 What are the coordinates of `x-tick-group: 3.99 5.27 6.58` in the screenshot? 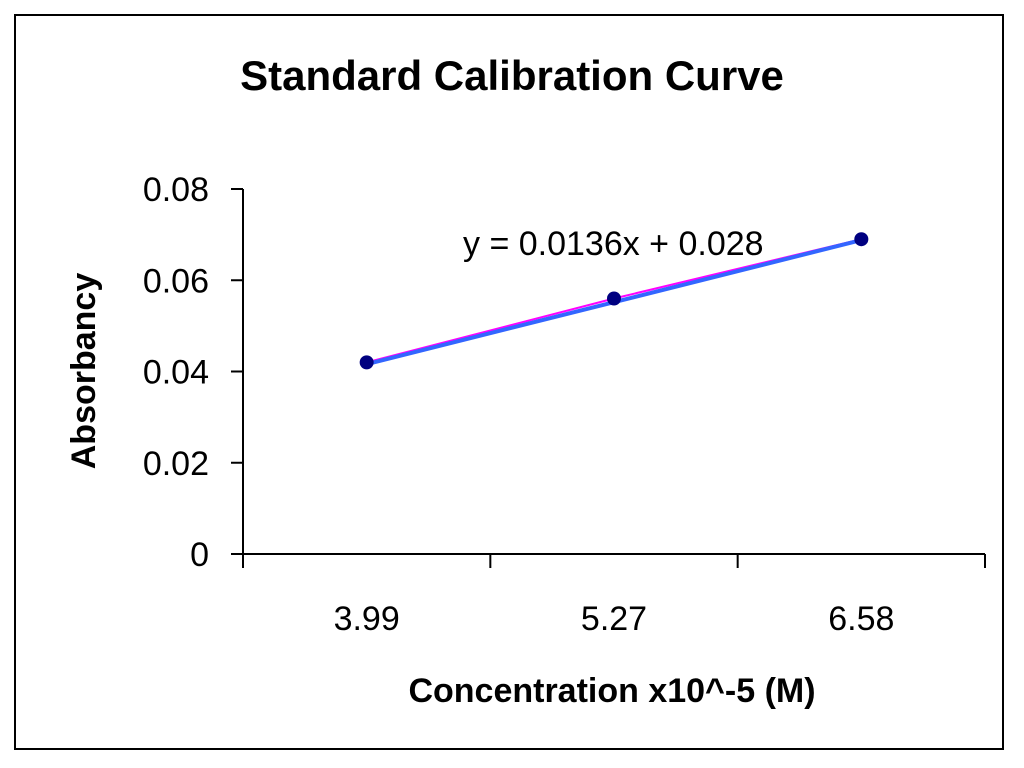 It's located at (614, 596).